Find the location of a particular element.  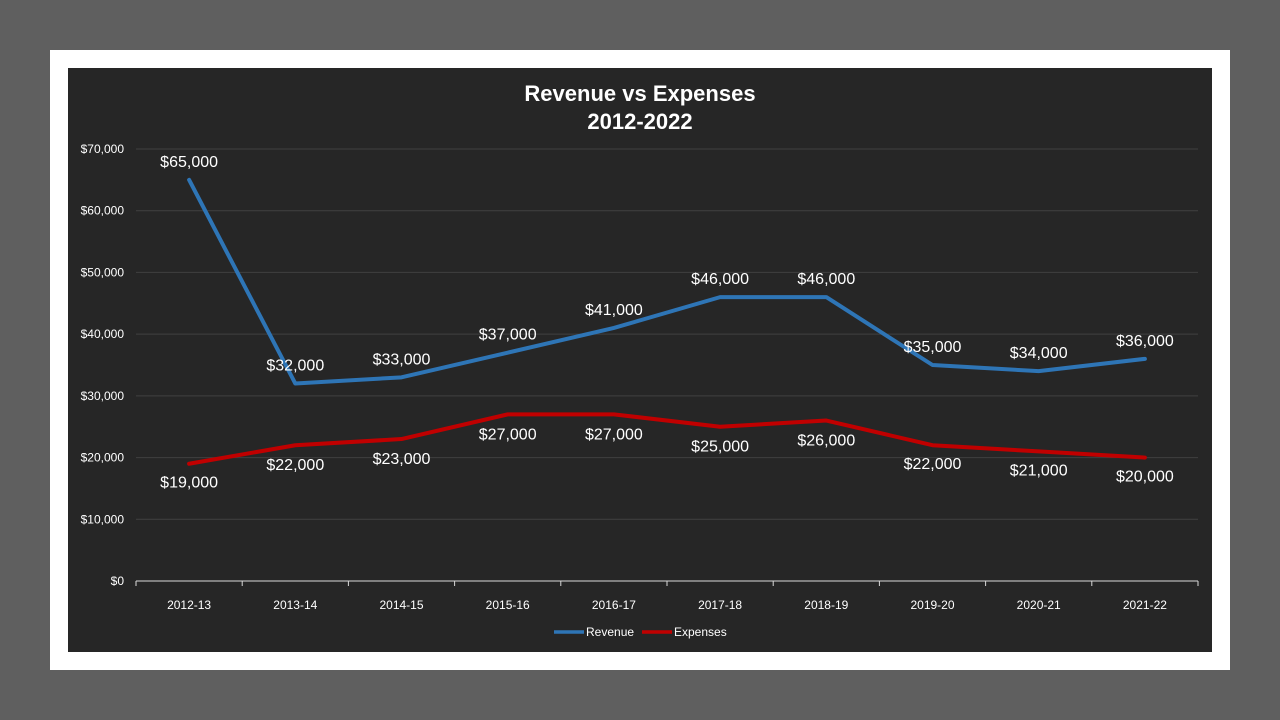

y-tick-label: $20,000 is located at coordinates (103, 458).